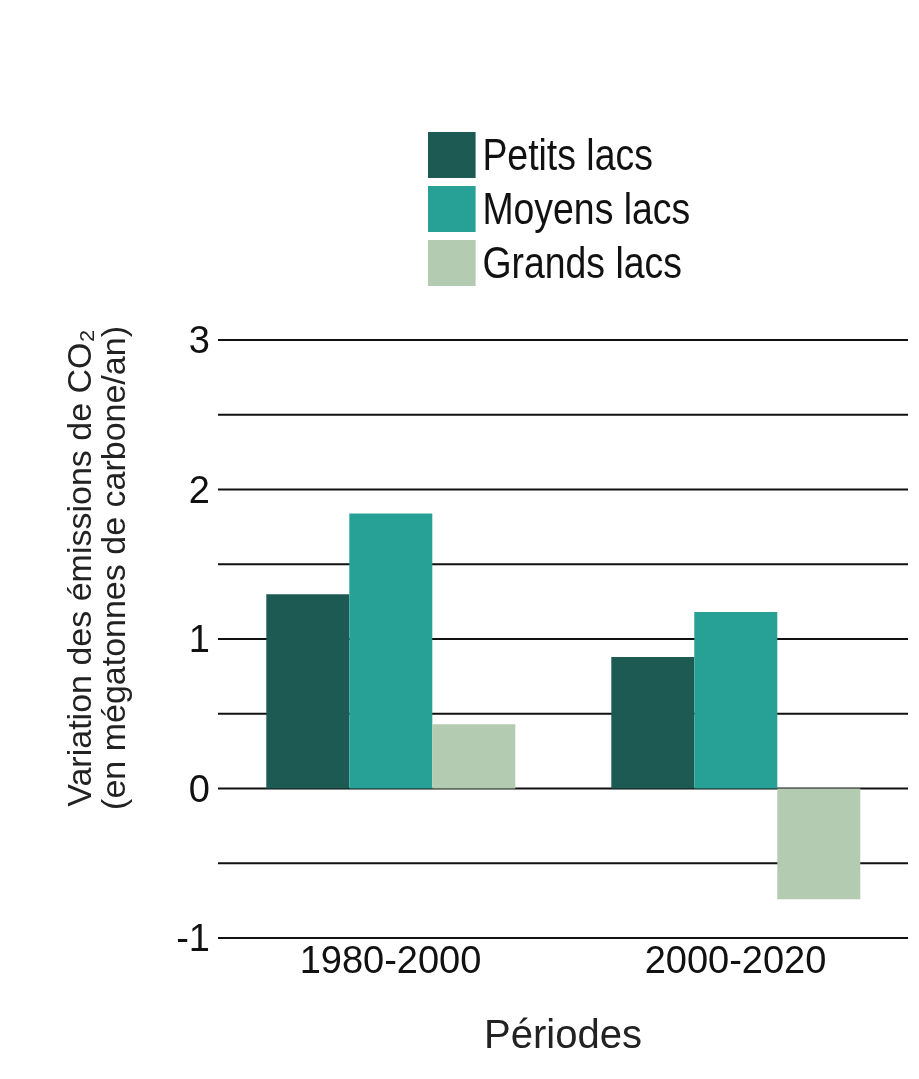 This screenshot has width=919, height=1079. Describe the element at coordinates (735, 959) in the screenshot. I see `x-tick-label: 2000-2020` at that location.